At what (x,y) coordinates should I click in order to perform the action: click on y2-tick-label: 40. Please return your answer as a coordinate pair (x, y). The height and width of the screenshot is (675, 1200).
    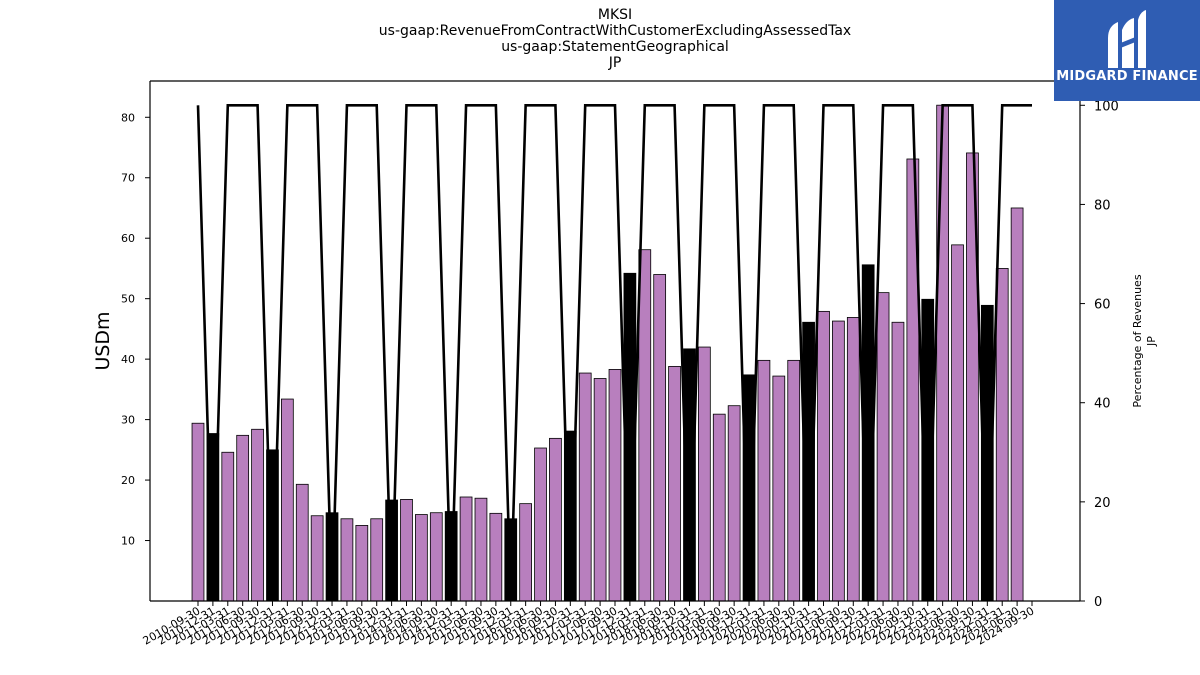
    Looking at the image, I should click on (1102, 404).